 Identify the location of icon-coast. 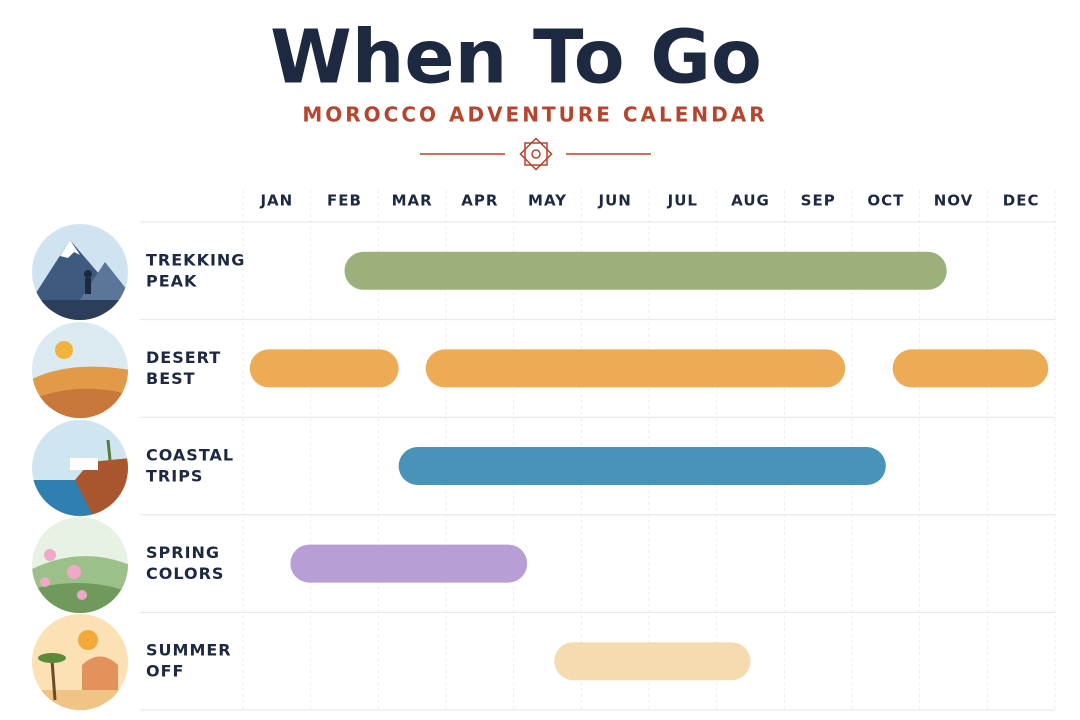
(80, 468).